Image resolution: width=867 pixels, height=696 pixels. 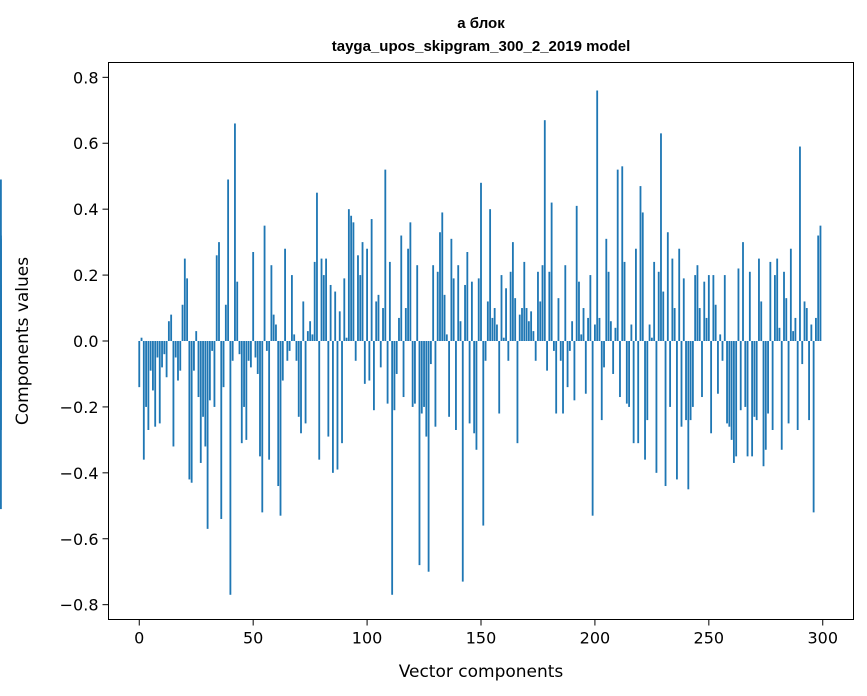 I want to click on y-tick-label: 0.2, so click(x=85, y=275).